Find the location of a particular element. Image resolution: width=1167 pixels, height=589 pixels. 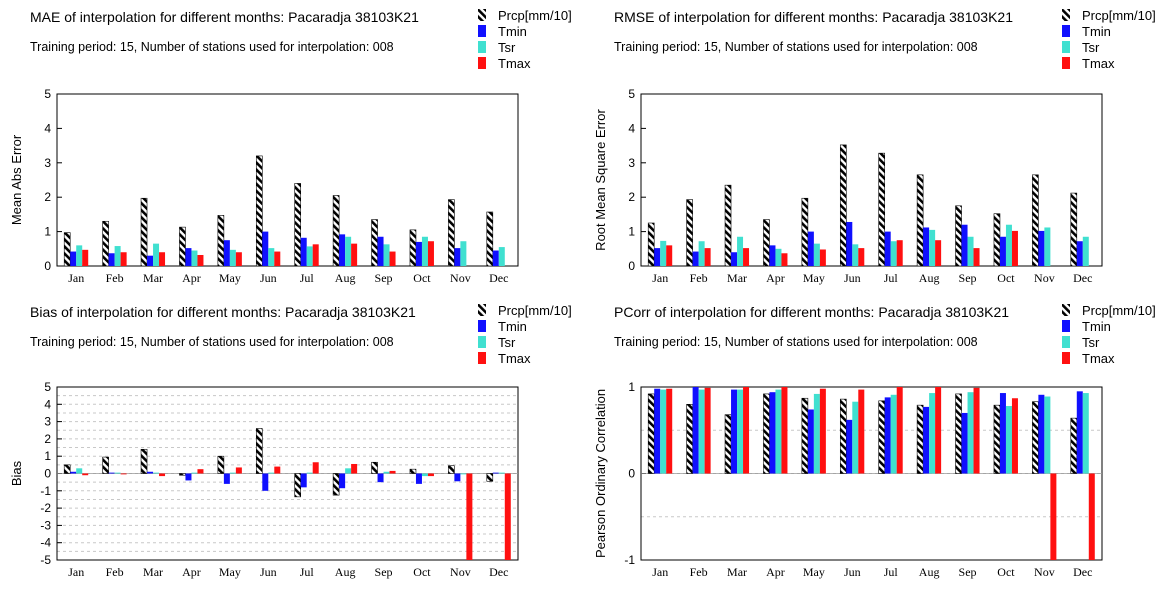

bar-prcp-jan is located at coordinates (651, 433).